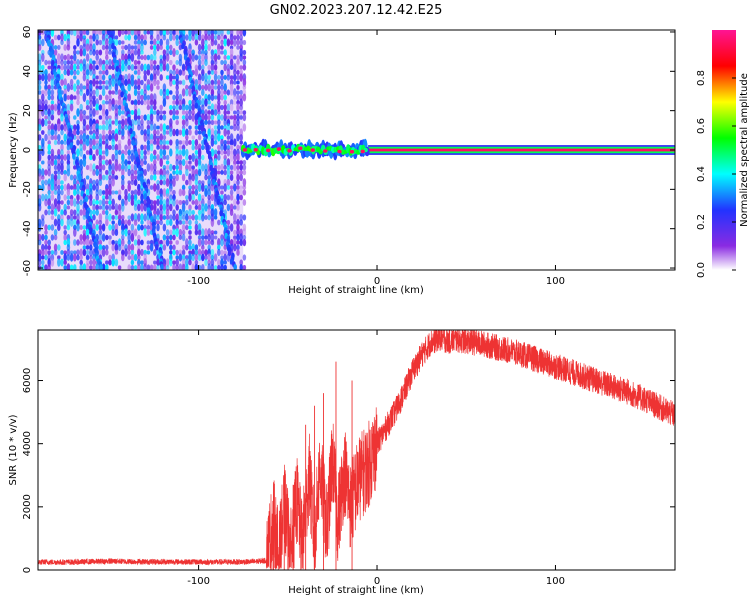 The height and width of the screenshot is (600, 750). Describe the element at coordinates (724, 150) in the screenshot. I see `colorbar-gradient` at that location.